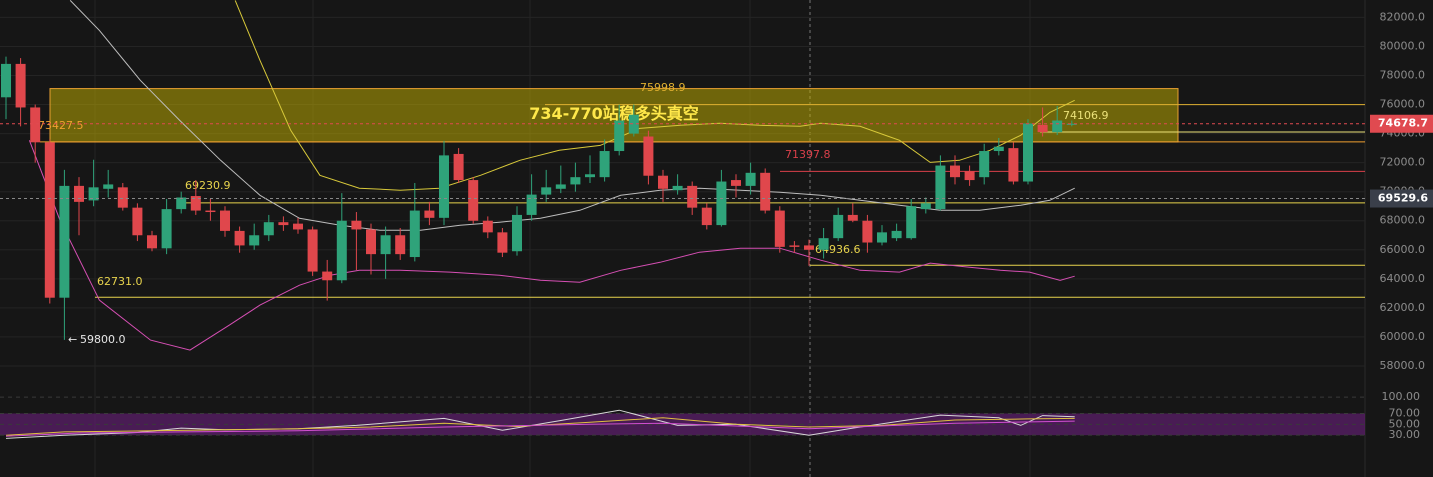 The width and height of the screenshot is (1433, 477). Describe the element at coordinates (1403, 249) in the screenshot. I see `y-tick-label: 66000.0` at that location.